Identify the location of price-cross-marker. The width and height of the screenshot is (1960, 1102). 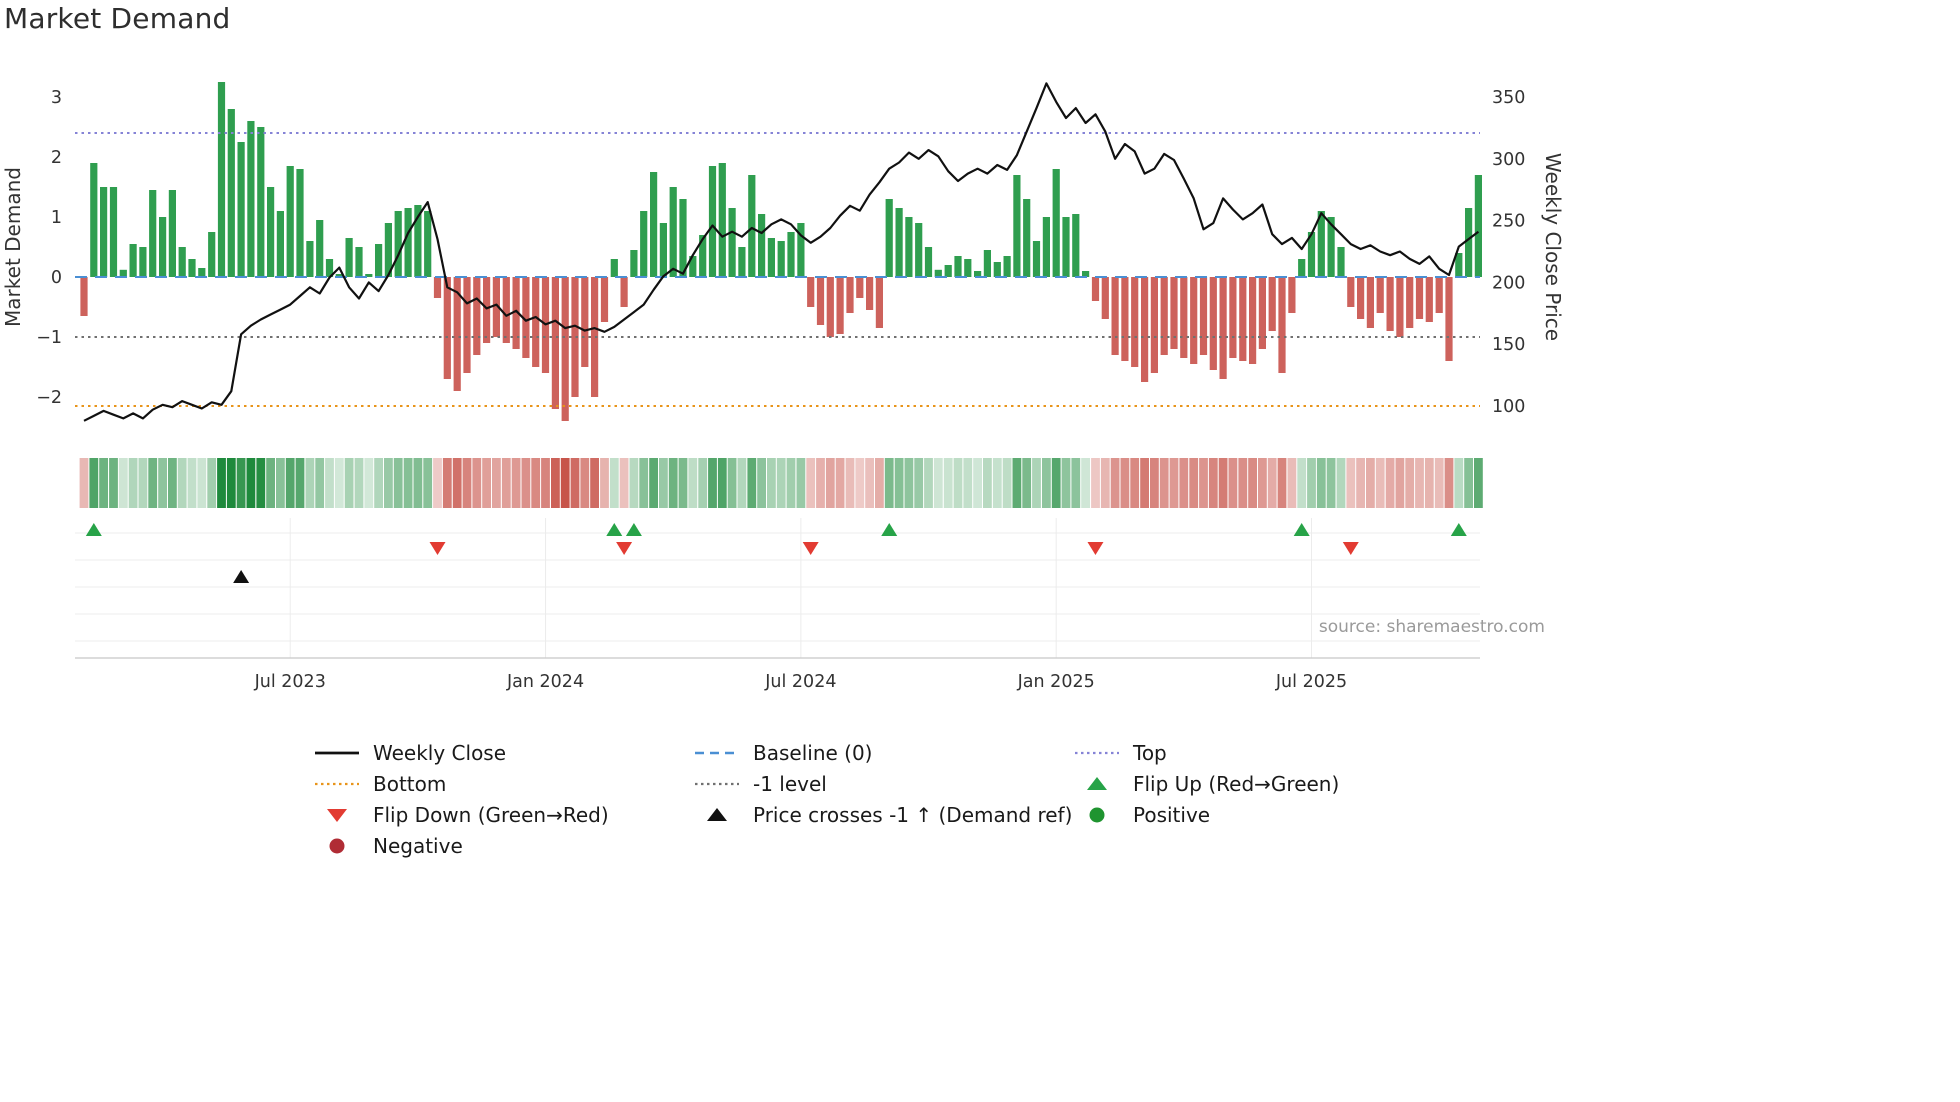
(241, 576).